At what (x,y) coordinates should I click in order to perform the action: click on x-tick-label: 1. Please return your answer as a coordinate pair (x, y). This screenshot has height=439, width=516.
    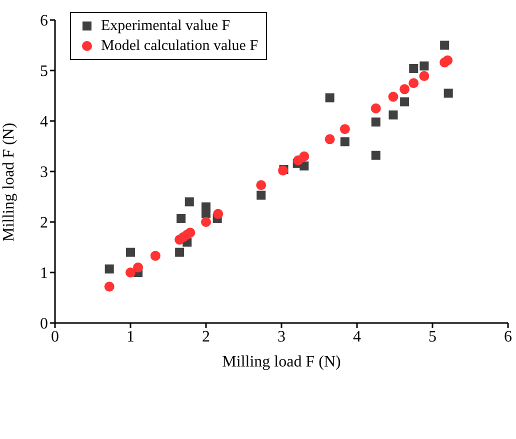
    Looking at the image, I should click on (130, 337).